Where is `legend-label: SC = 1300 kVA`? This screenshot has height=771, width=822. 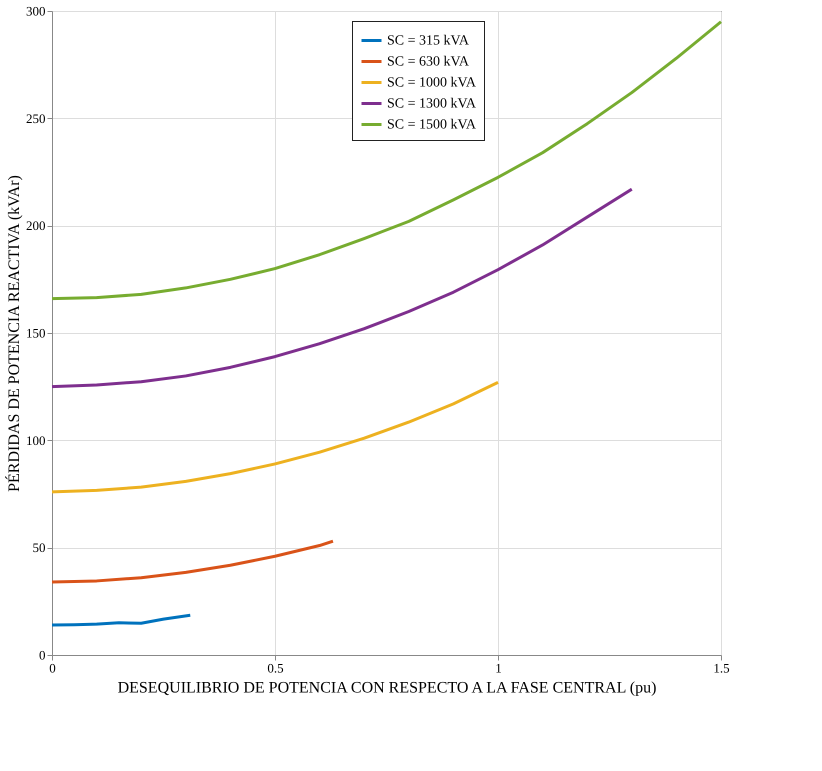
legend-label: SC = 1300 kVA is located at coordinates (432, 104).